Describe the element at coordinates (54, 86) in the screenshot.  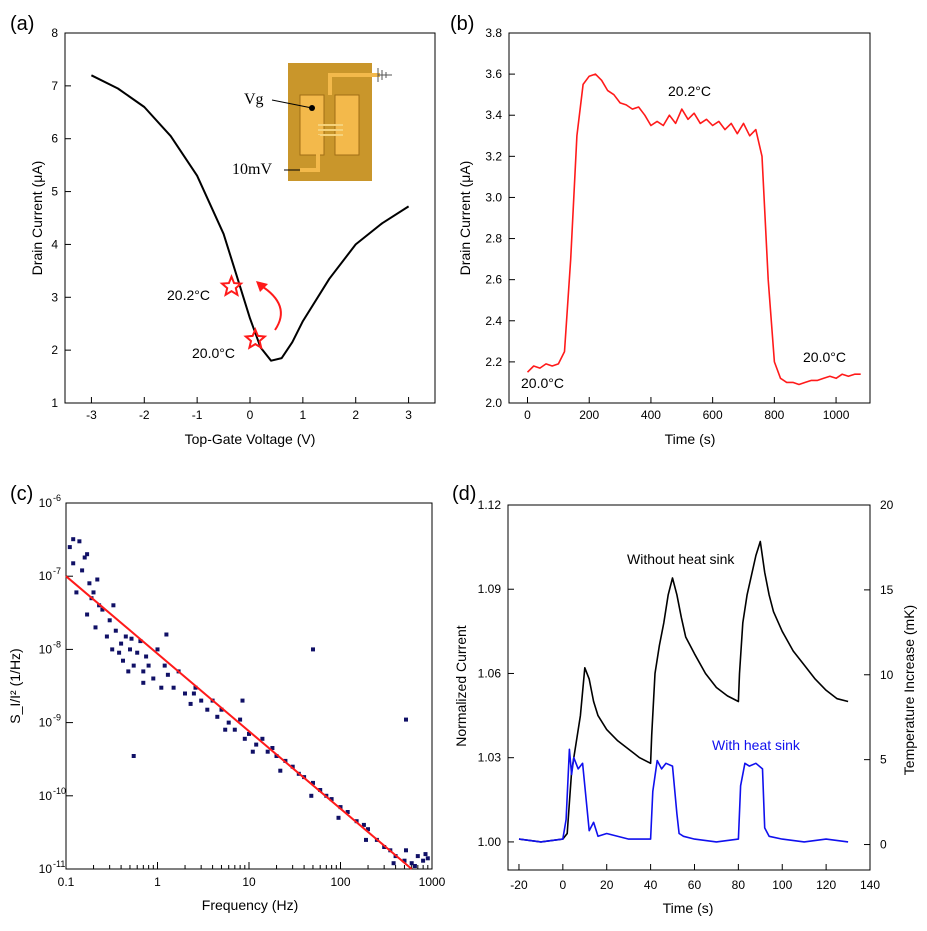
I see `y-tick-label: 7` at that location.